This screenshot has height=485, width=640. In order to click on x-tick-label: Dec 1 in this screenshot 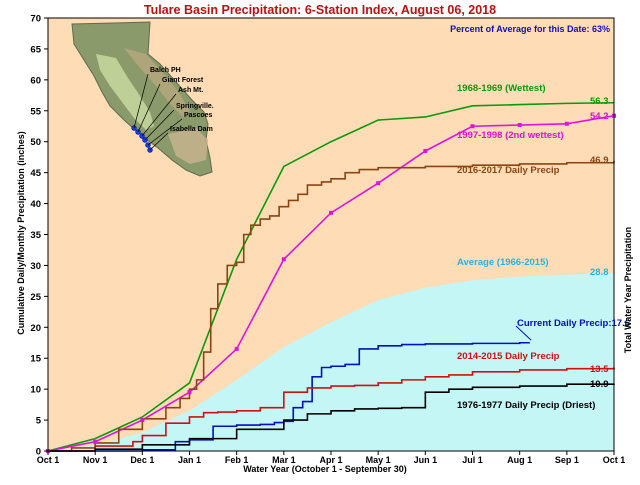, I will do `click(142, 460)`.